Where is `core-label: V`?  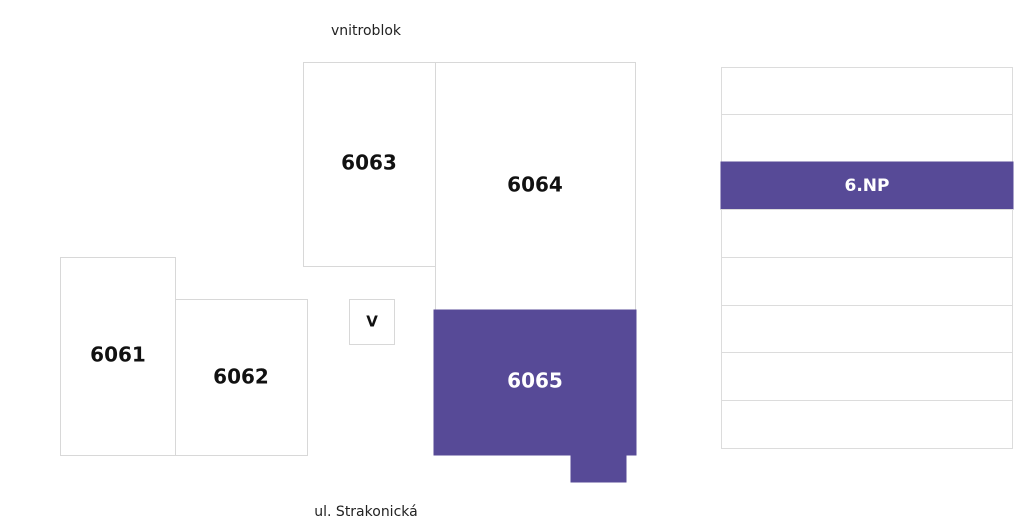
core-label: V is located at coordinates (372, 322).